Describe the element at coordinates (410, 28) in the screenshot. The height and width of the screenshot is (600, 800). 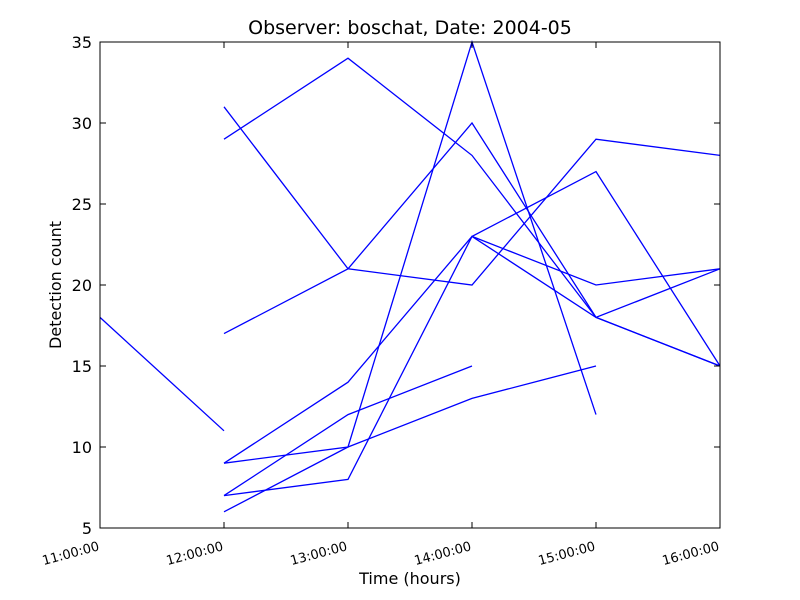
I see `chart-title: Observer: boschat, Date: 2004-05` at that location.